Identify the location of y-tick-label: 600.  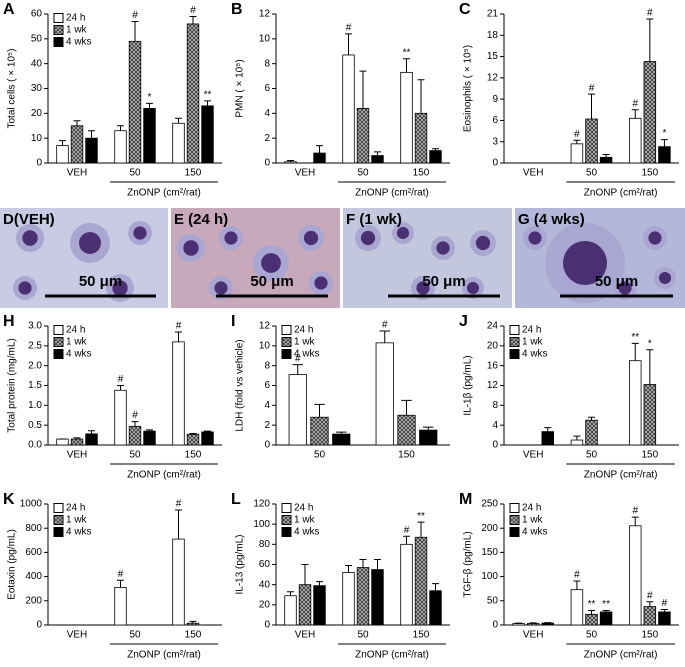
(33, 552).